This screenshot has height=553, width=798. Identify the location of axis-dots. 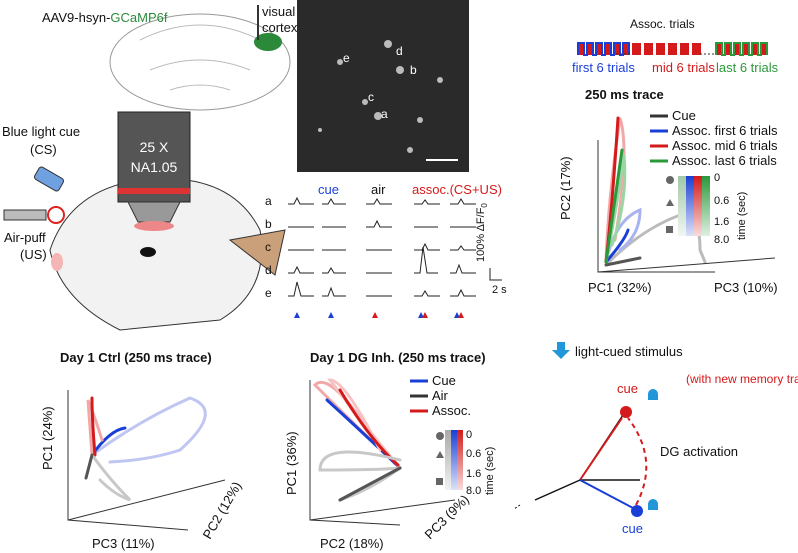
(517, 507).